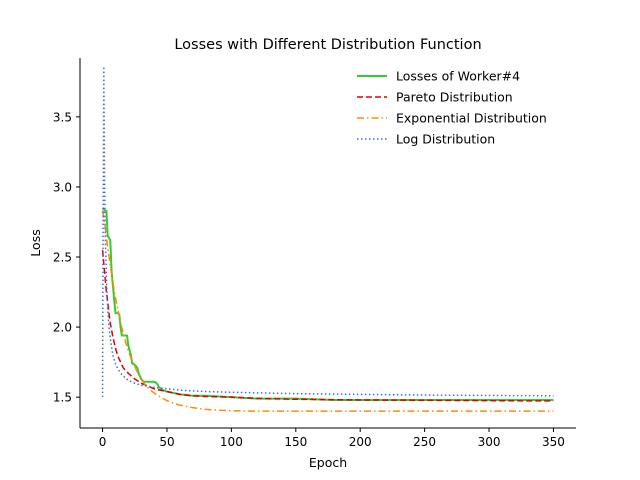 The image size is (640, 480). I want to click on legend-label-3: Exponential Distribution, so click(471, 118).